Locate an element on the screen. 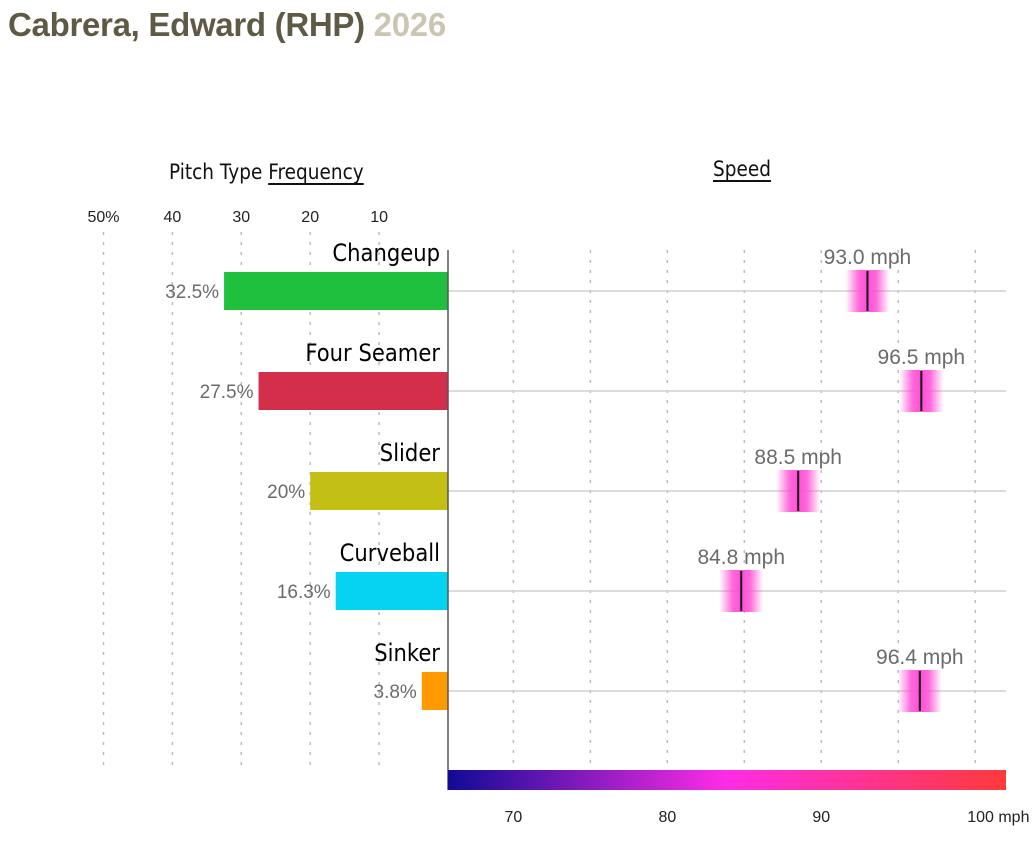 This screenshot has height=846, width=1034. pitch-name-curveball: Curveball is located at coordinates (390, 554).